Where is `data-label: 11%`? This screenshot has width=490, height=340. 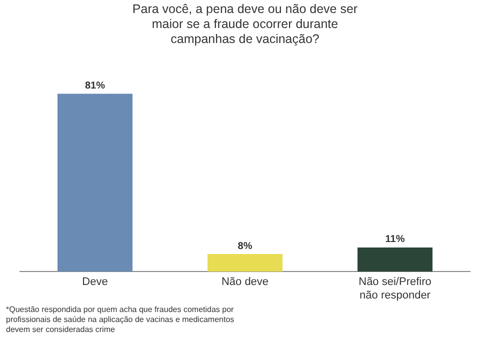
data-label: 11% is located at coordinates (395, 240).